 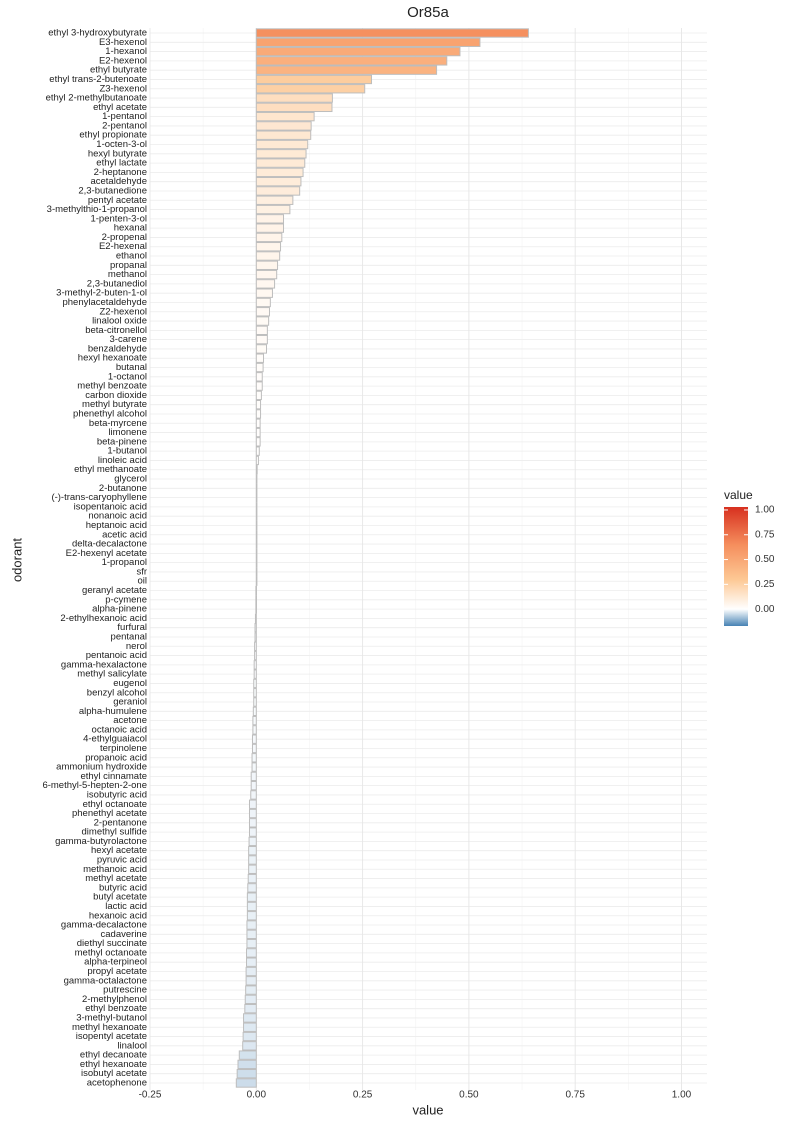 I want to click on colorbar, so click(x=736, y=566).